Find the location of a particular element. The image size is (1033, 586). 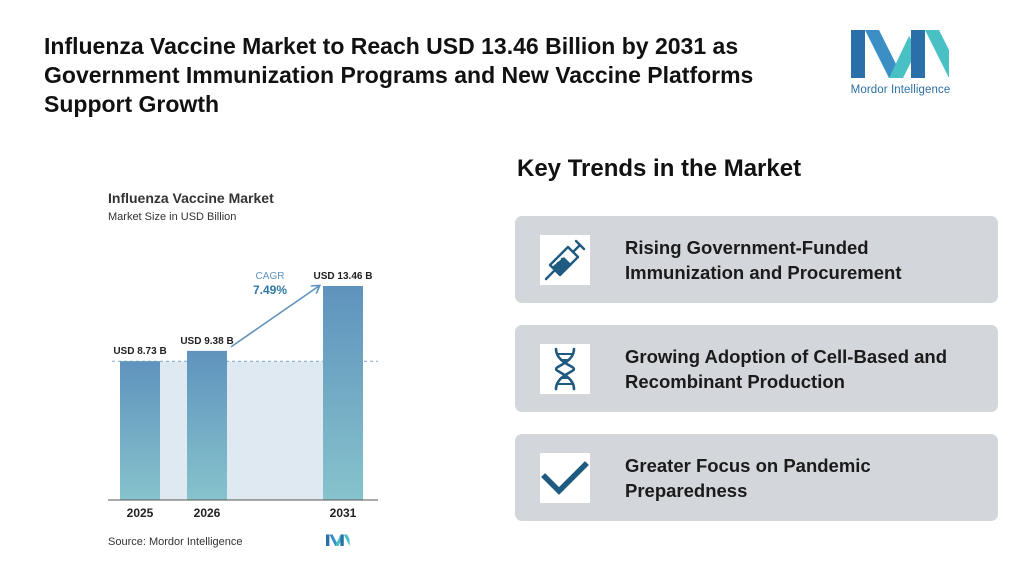

brand-logo: Mordor Intelligence is located at coordinates (900, 63).